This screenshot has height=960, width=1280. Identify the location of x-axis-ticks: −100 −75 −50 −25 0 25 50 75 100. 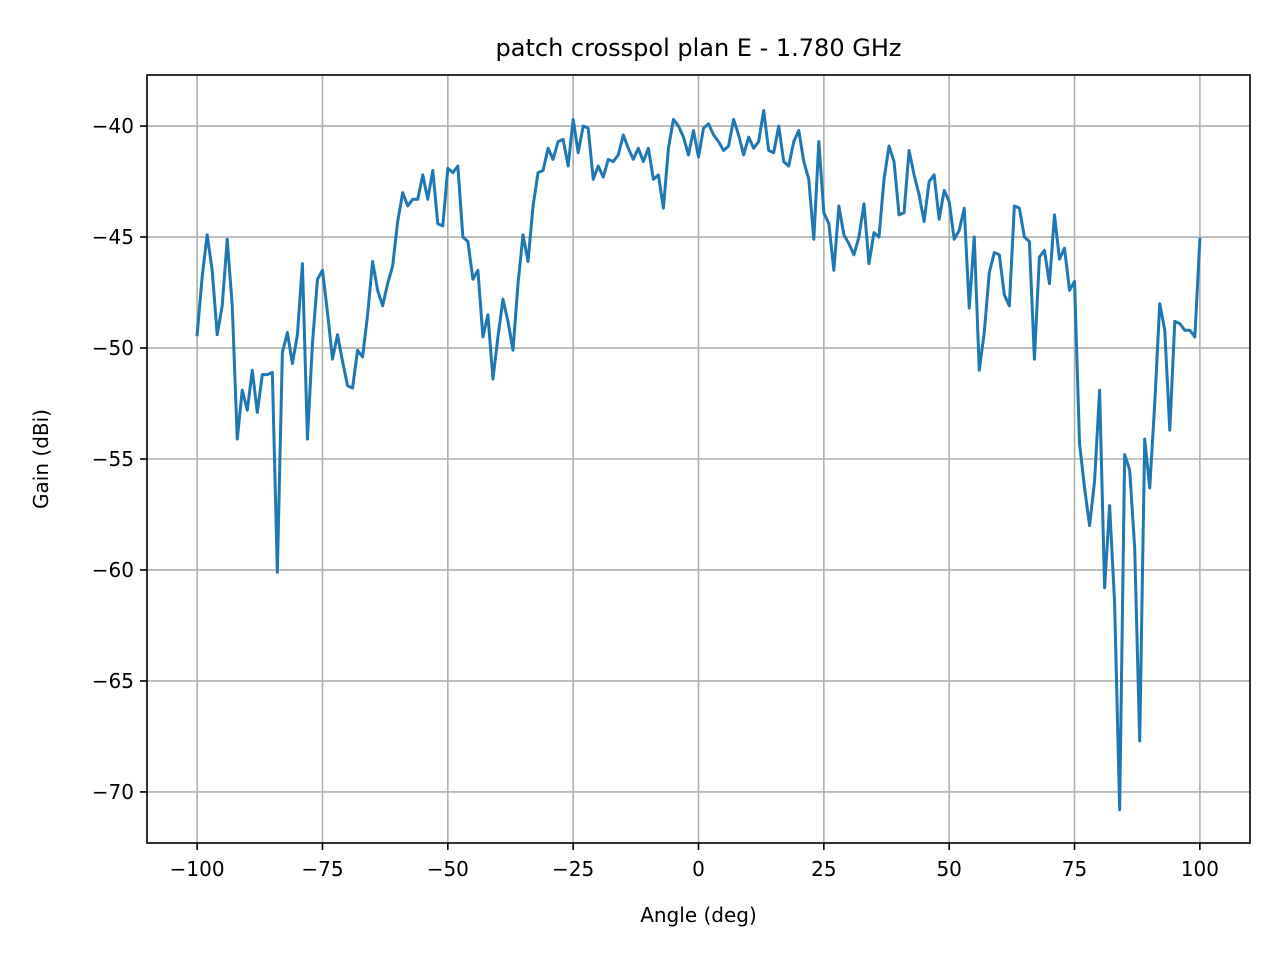
(694, 862).